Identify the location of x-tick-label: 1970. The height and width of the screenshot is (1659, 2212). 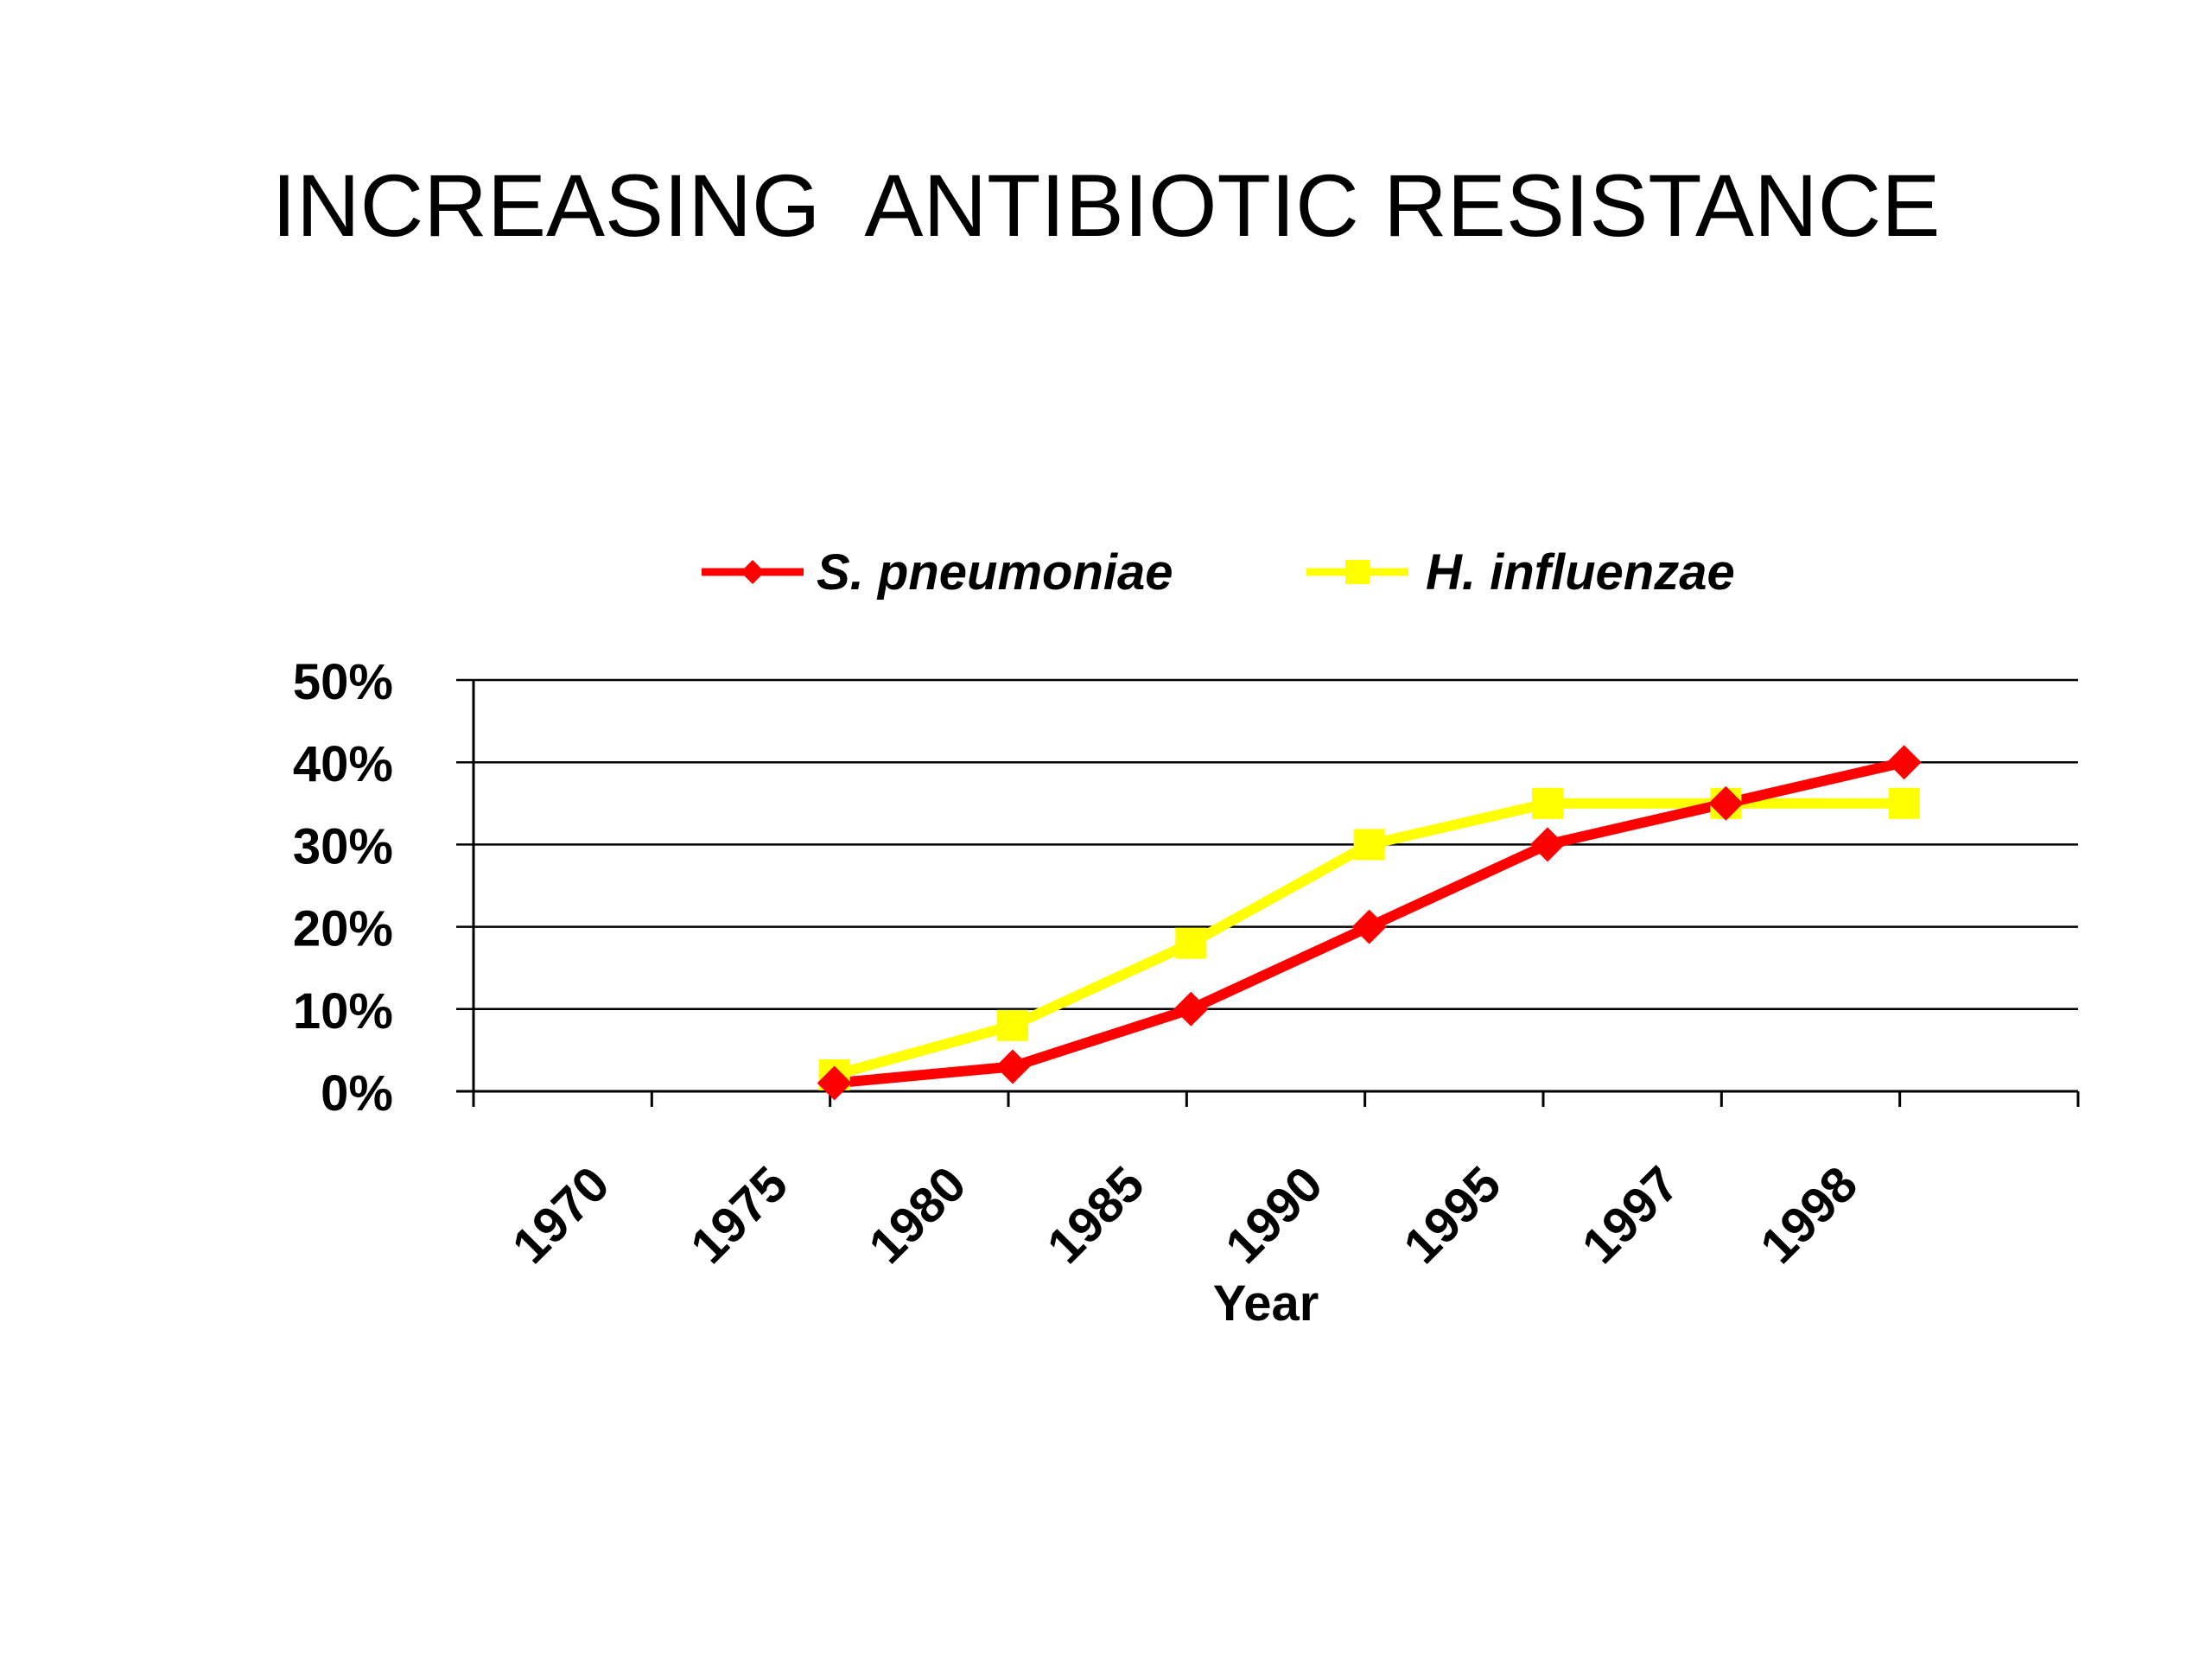
(561, 1215).